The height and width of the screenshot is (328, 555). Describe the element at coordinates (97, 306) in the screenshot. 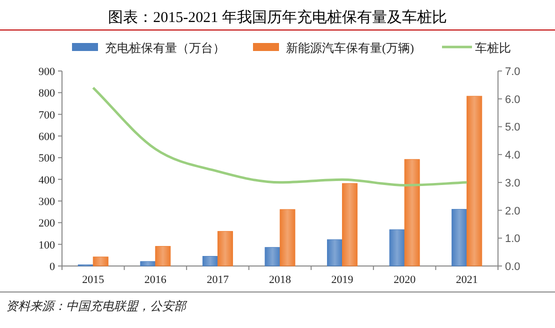

I see `text: 资料来源：中国充电联盟，公安部` at that location.